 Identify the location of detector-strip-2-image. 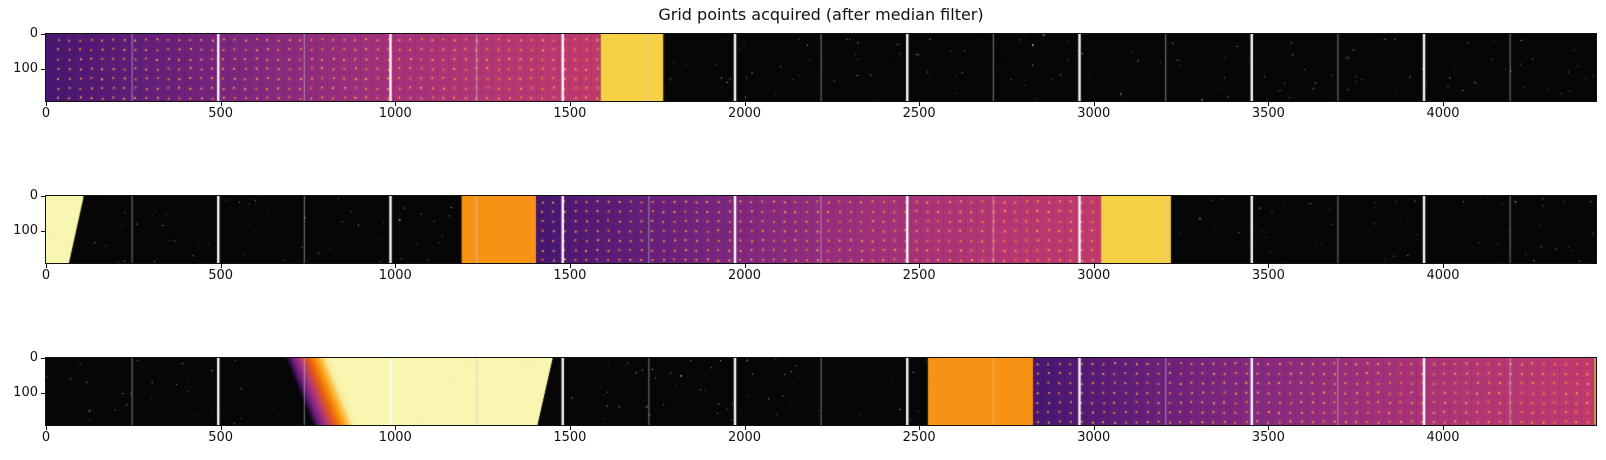
(821, 229).